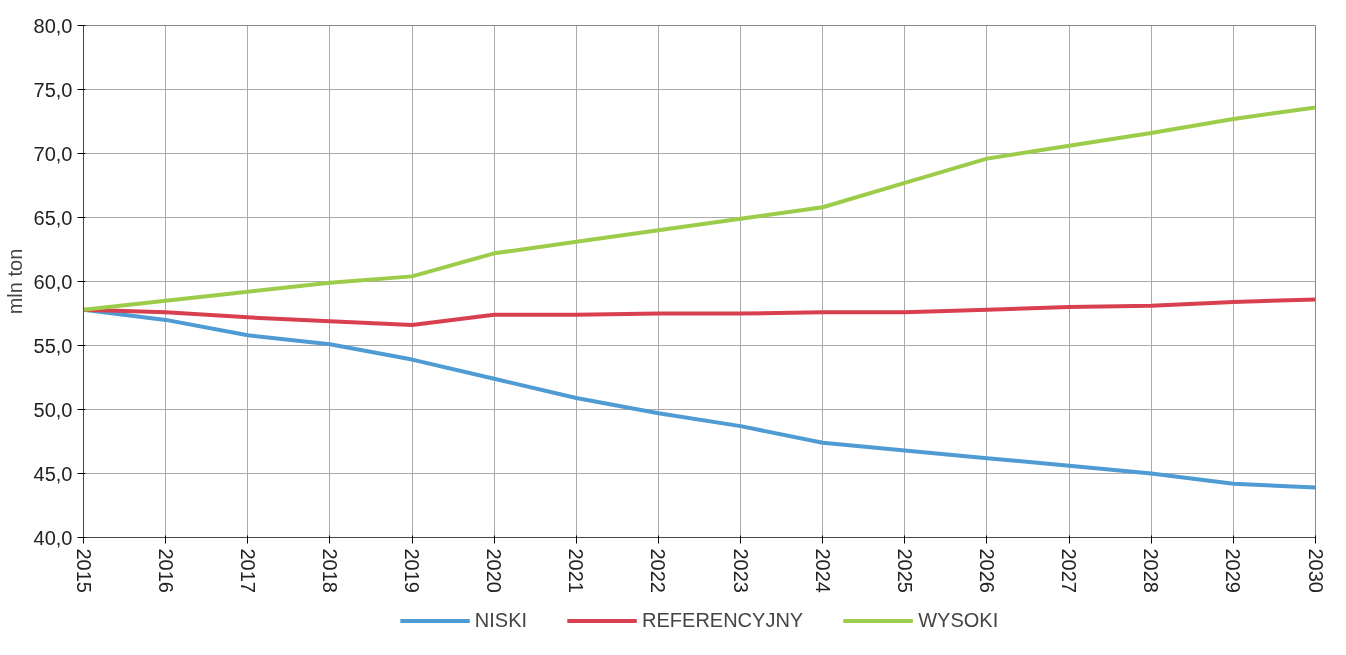 The image size is (1346, 655). Describe the element at coordinates (576, 570) in the screenshot. I see `x-tick-label: 2021` at that location.